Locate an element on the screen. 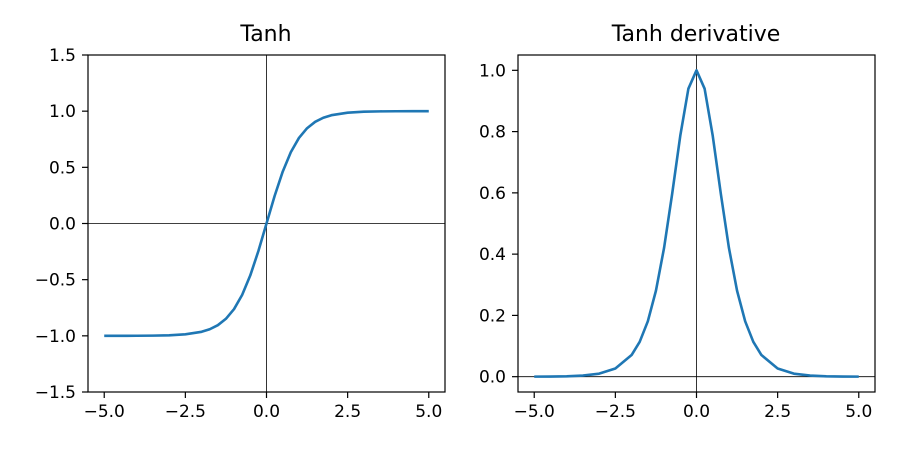 This screenshot has width=900, height=450. y-tick-label: −0.5 is located at coordinates (55, 281).